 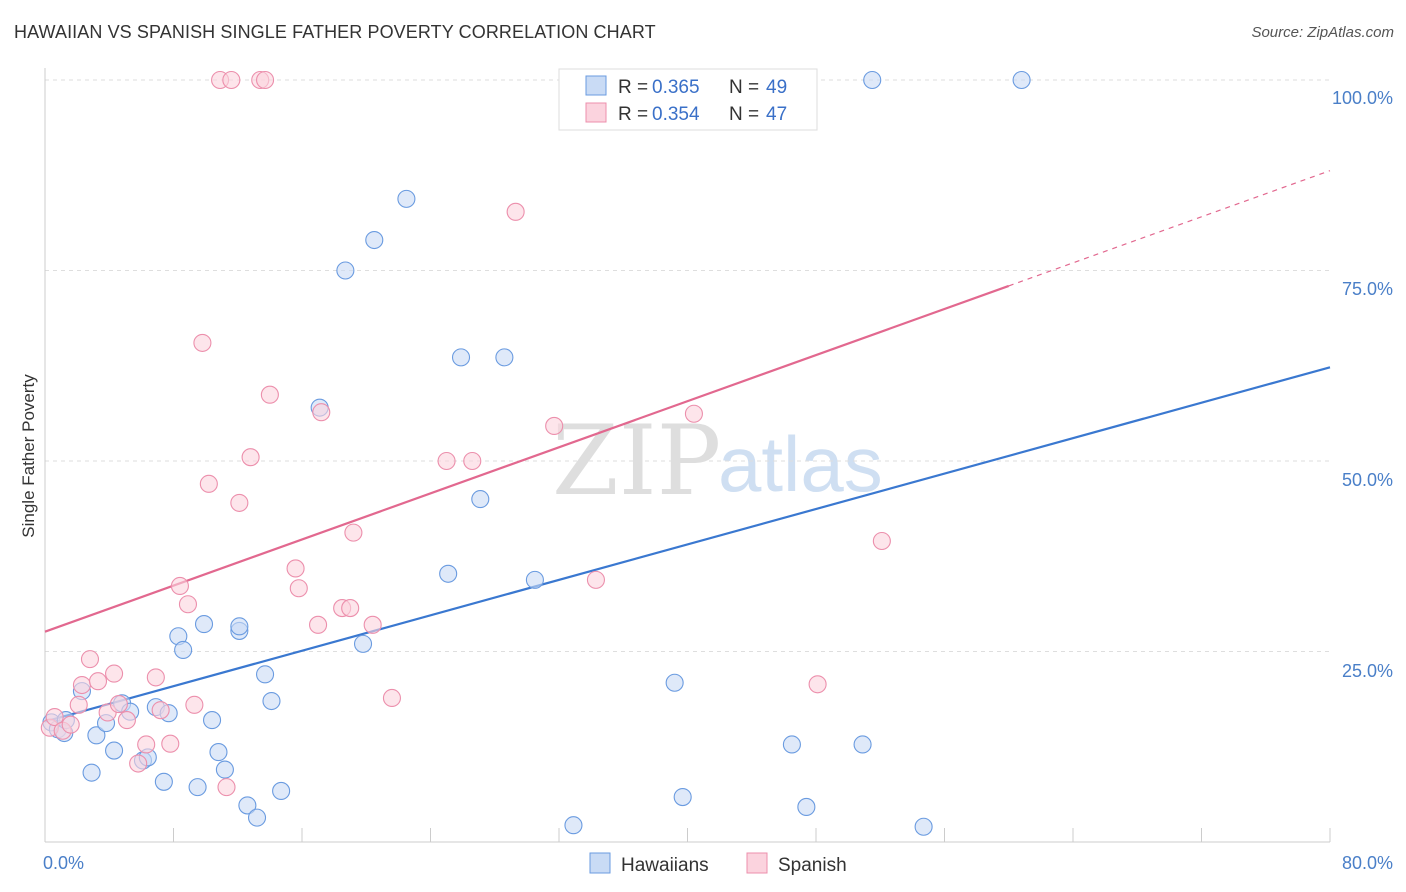 I want to click on legend-r-value: 0.365, so click(x=676, y=87).